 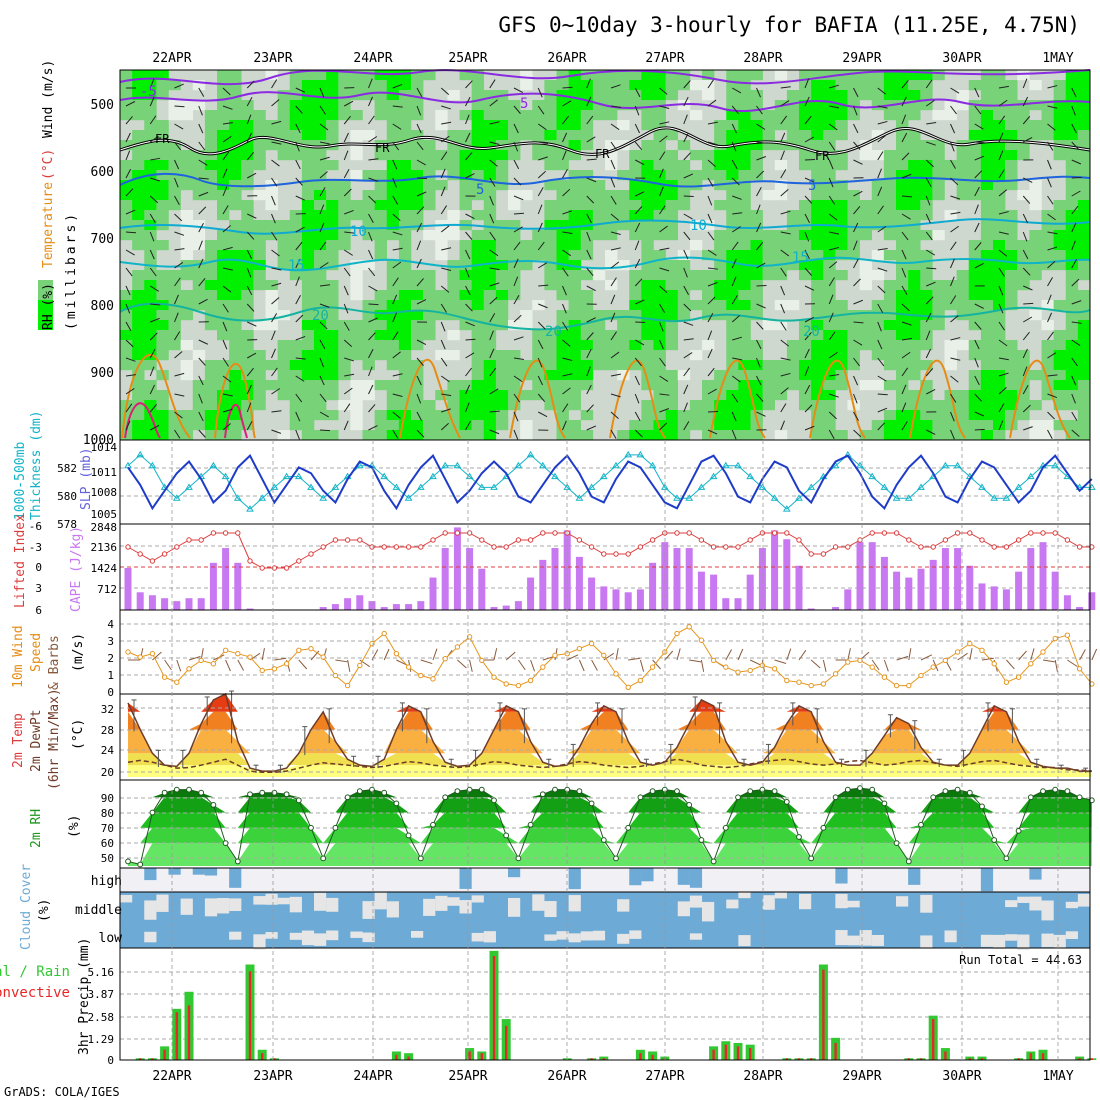 What do you see at coordinates (610, 805) in the screenshot?
I see `rh-band` at bounding box center [610, 805].